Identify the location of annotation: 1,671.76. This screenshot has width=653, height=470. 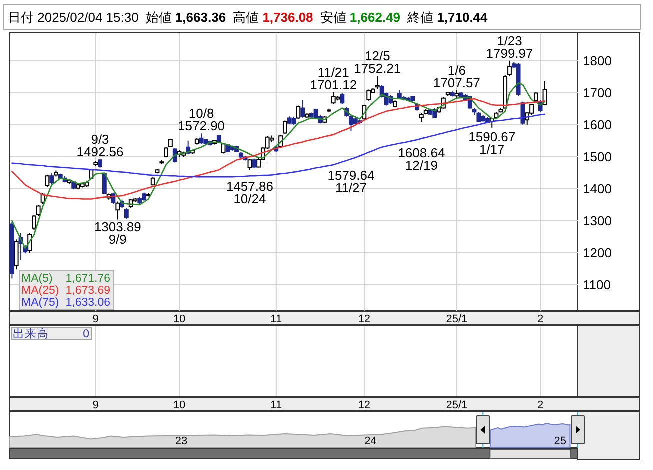
(88, 279).